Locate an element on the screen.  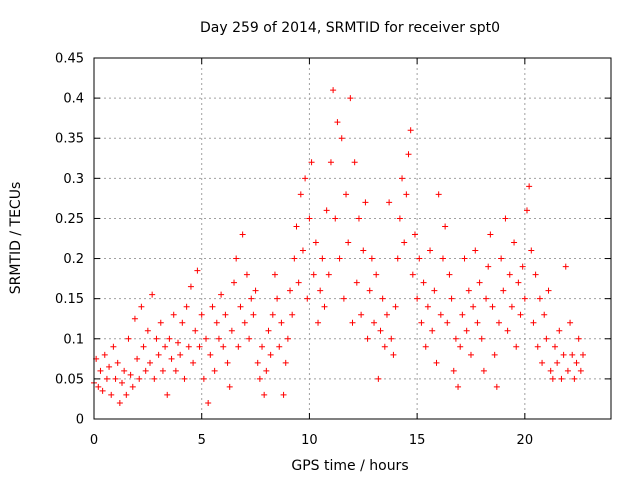
x-tick-label: 5 is located at coordinates (202, 440).